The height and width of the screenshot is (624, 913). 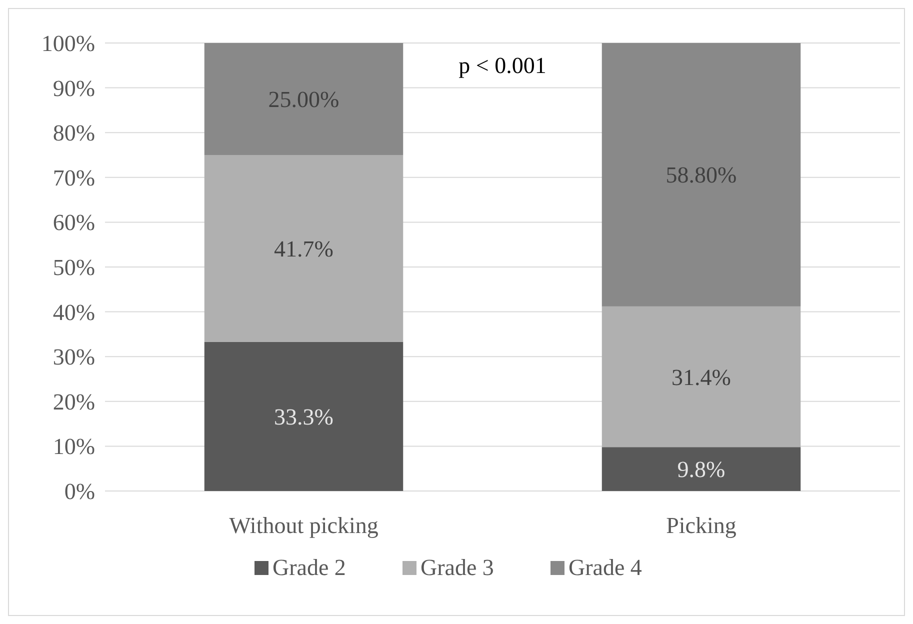 I want to click on data-label: 25.00%, so click(x=304, y=99).